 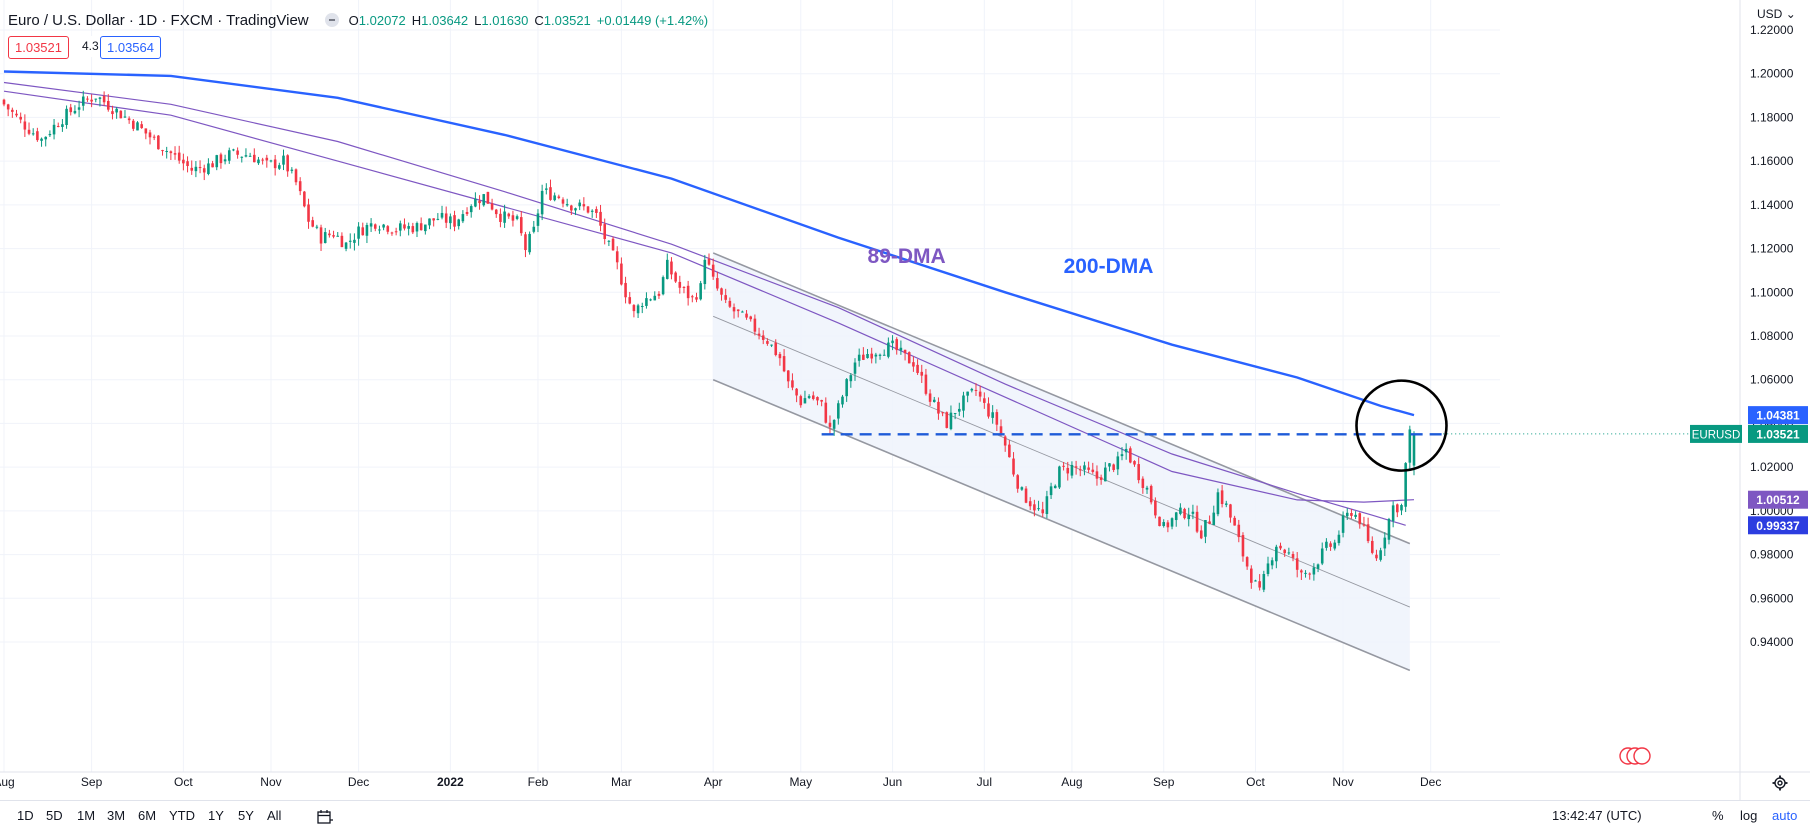 What do you see at coordinates (86, 815) in the screenshot?
I see `tf-1m: 1M` at bounding box center [86, 815].